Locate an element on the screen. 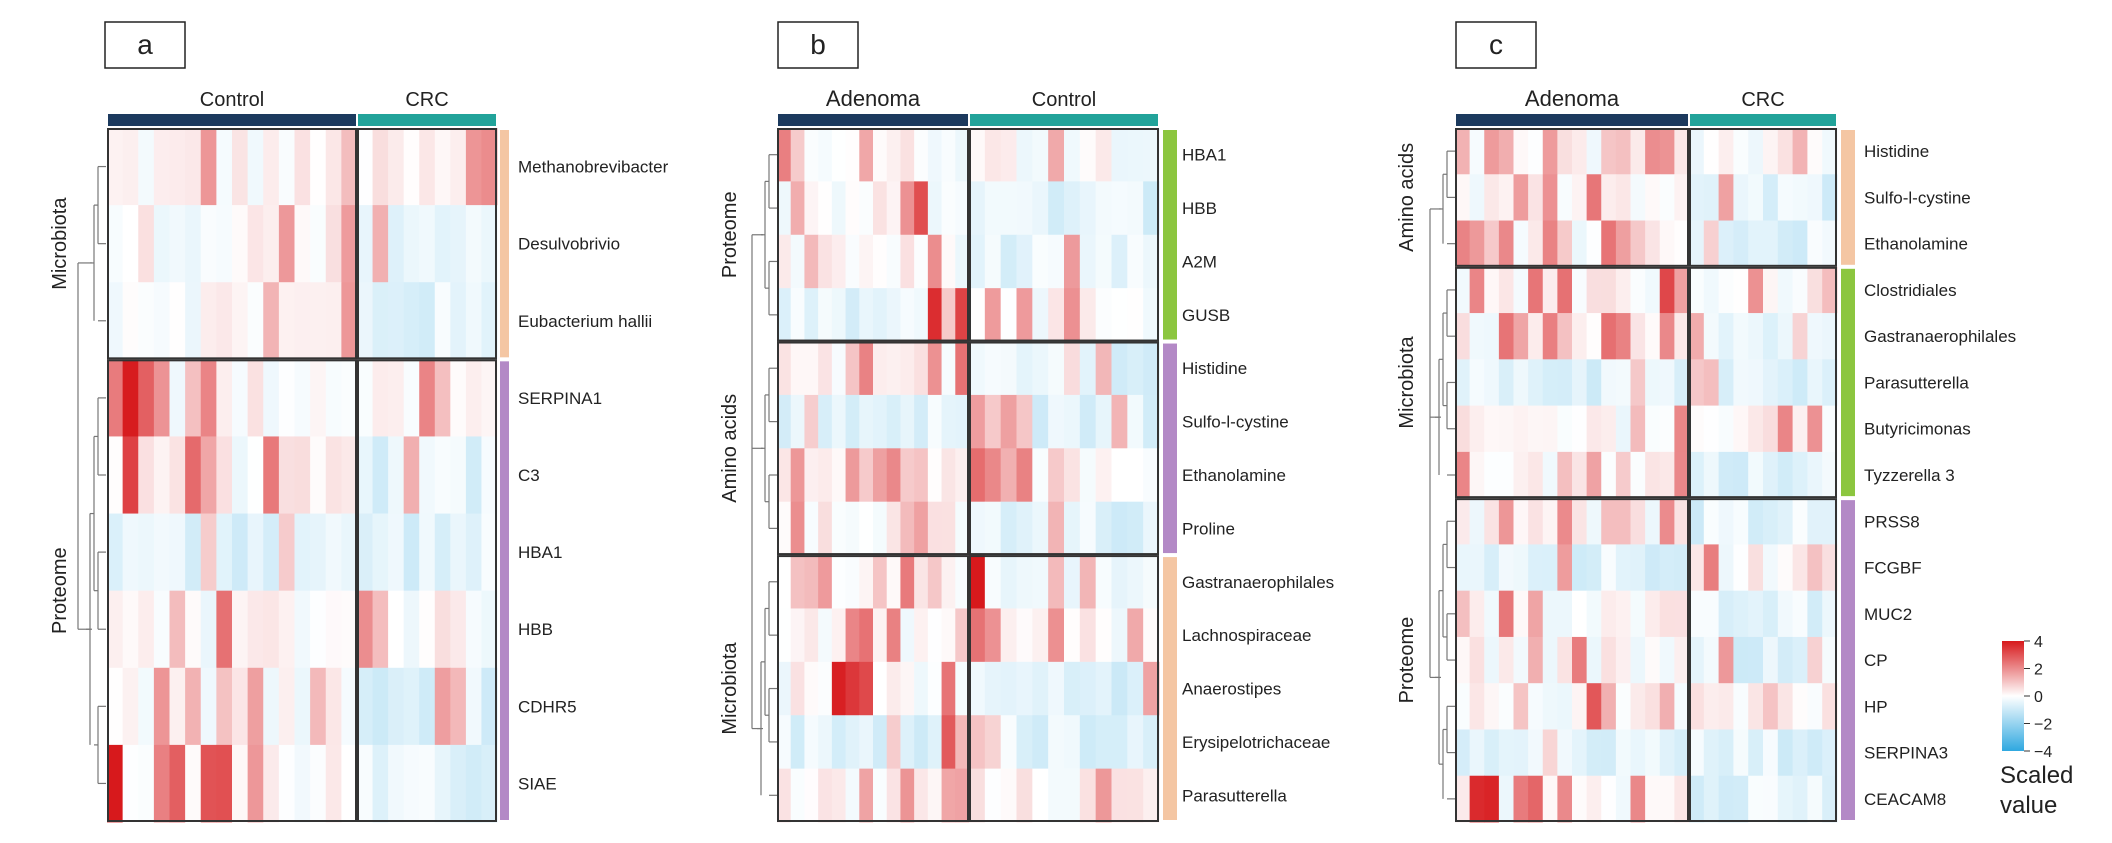 The image size is (2112, 843). row-label: C3 is located at coordinates (529, 475).